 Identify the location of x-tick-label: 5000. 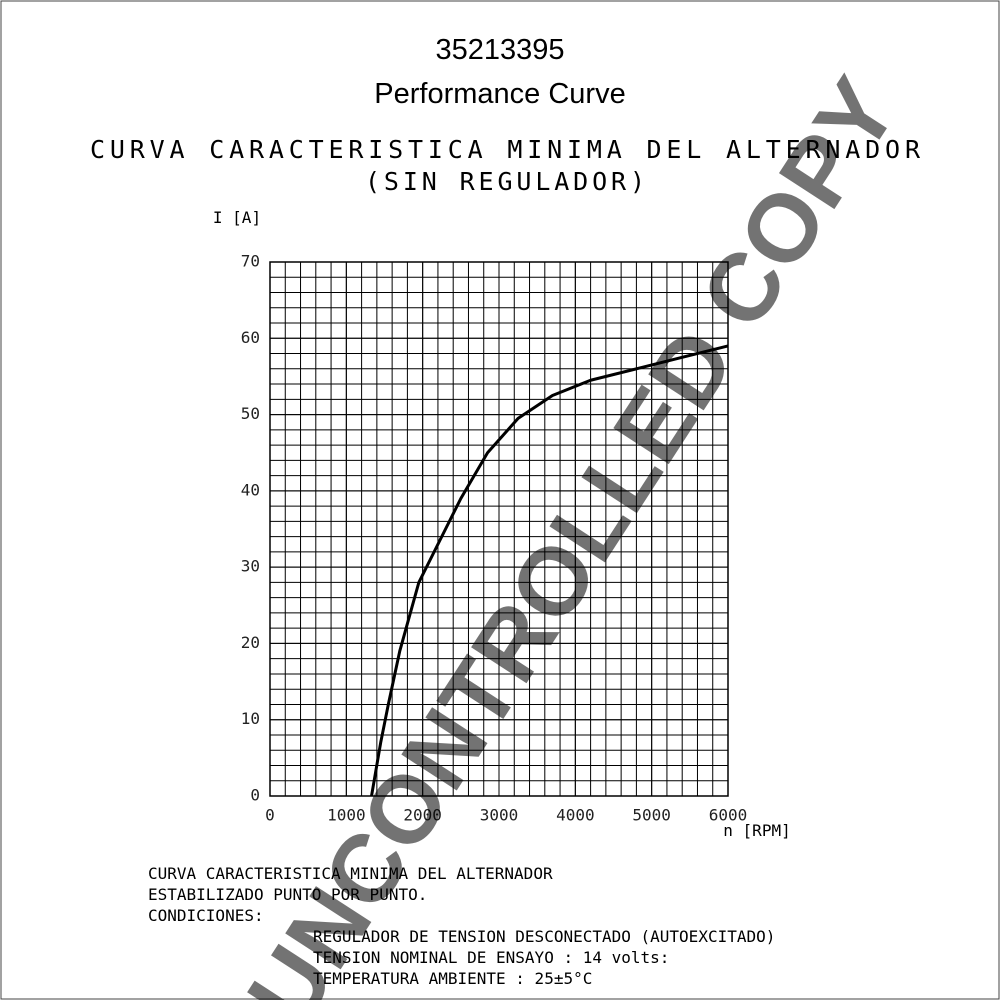
(651, 815).